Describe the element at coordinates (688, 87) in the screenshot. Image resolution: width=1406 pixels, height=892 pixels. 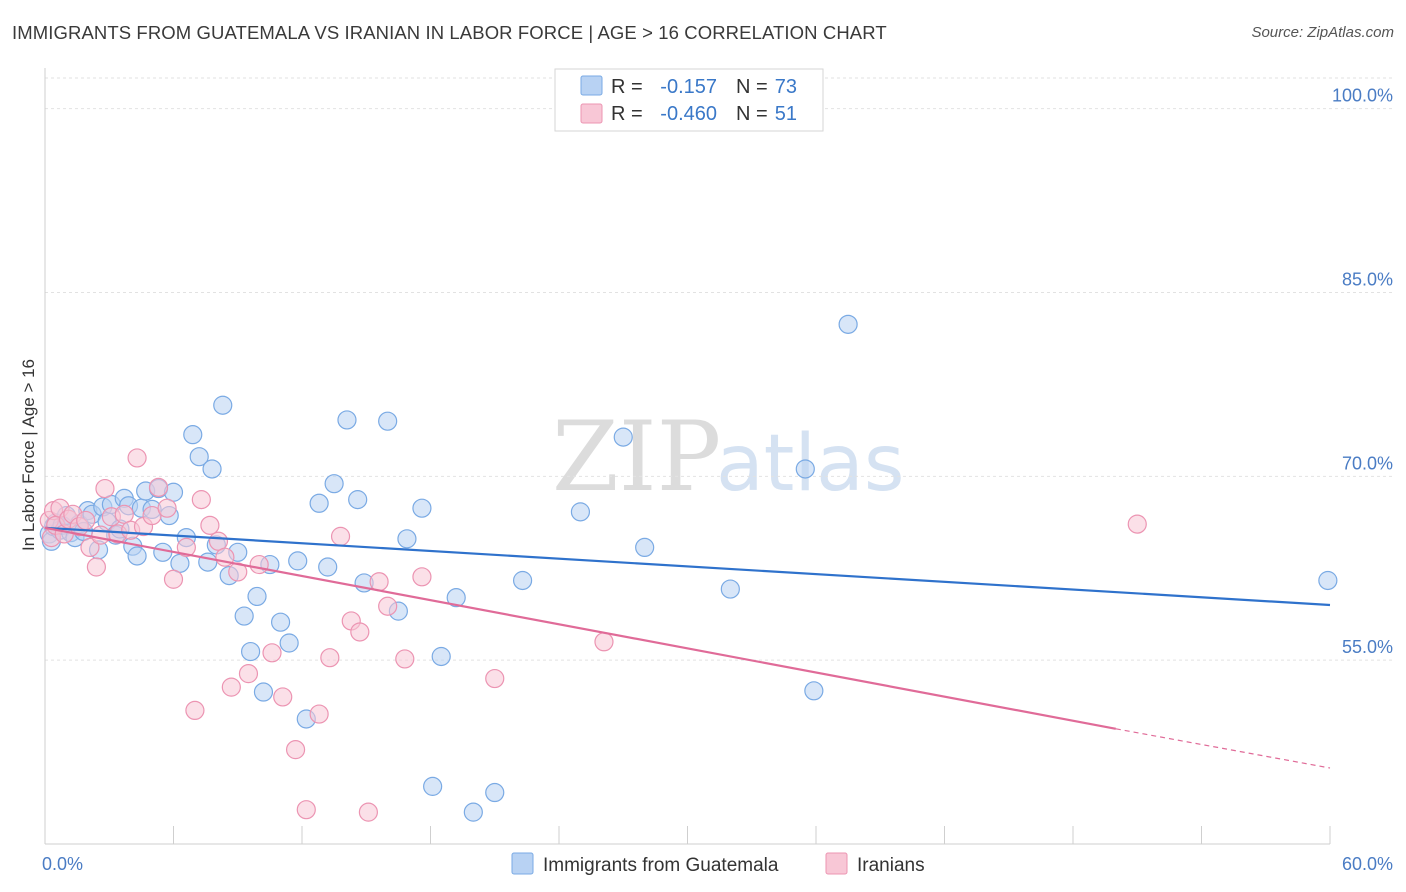
I see `legend-r-value-1: -0.157` at that location.